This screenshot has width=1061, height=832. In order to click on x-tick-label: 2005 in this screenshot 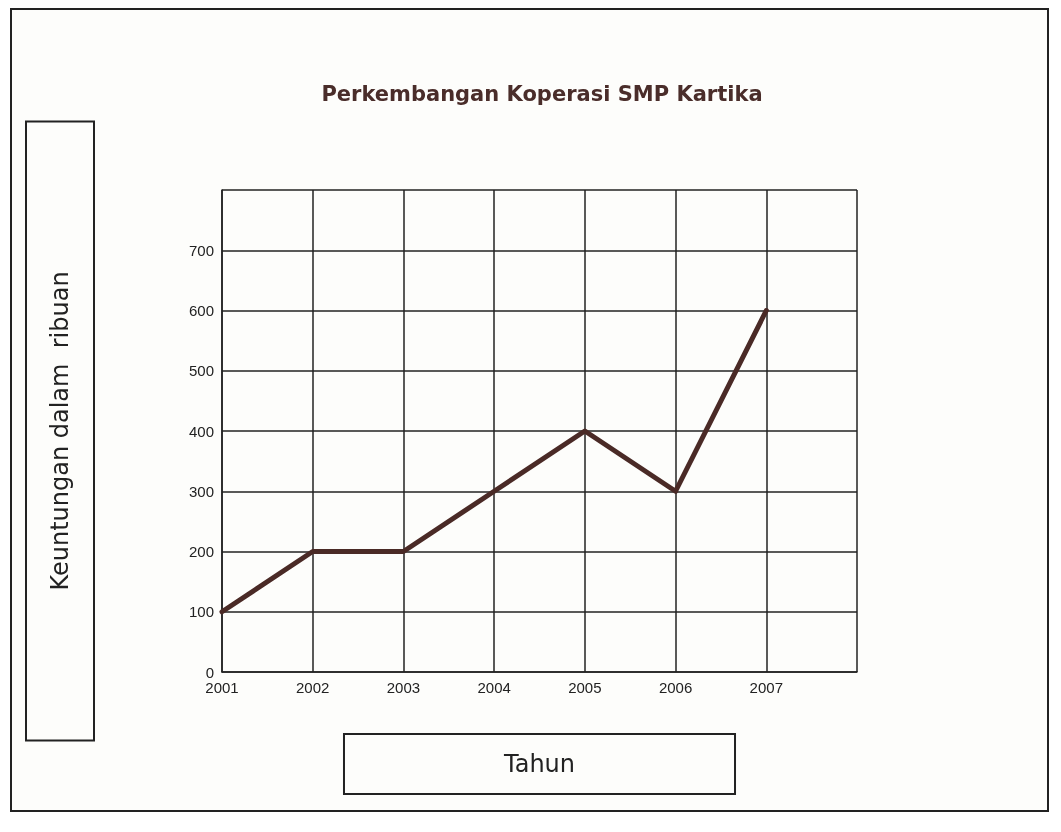, I will do `click(585, 687)`.